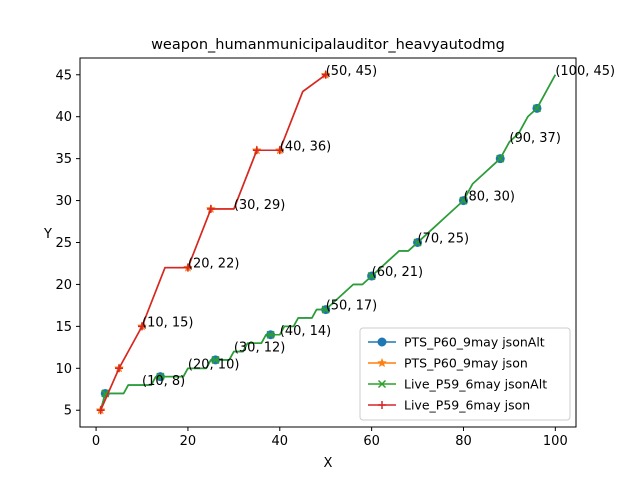  What do you see at coordinates (63, 201) in the screenshot?
I see `y-tick-label: 30` at bounding box center [63, 201].